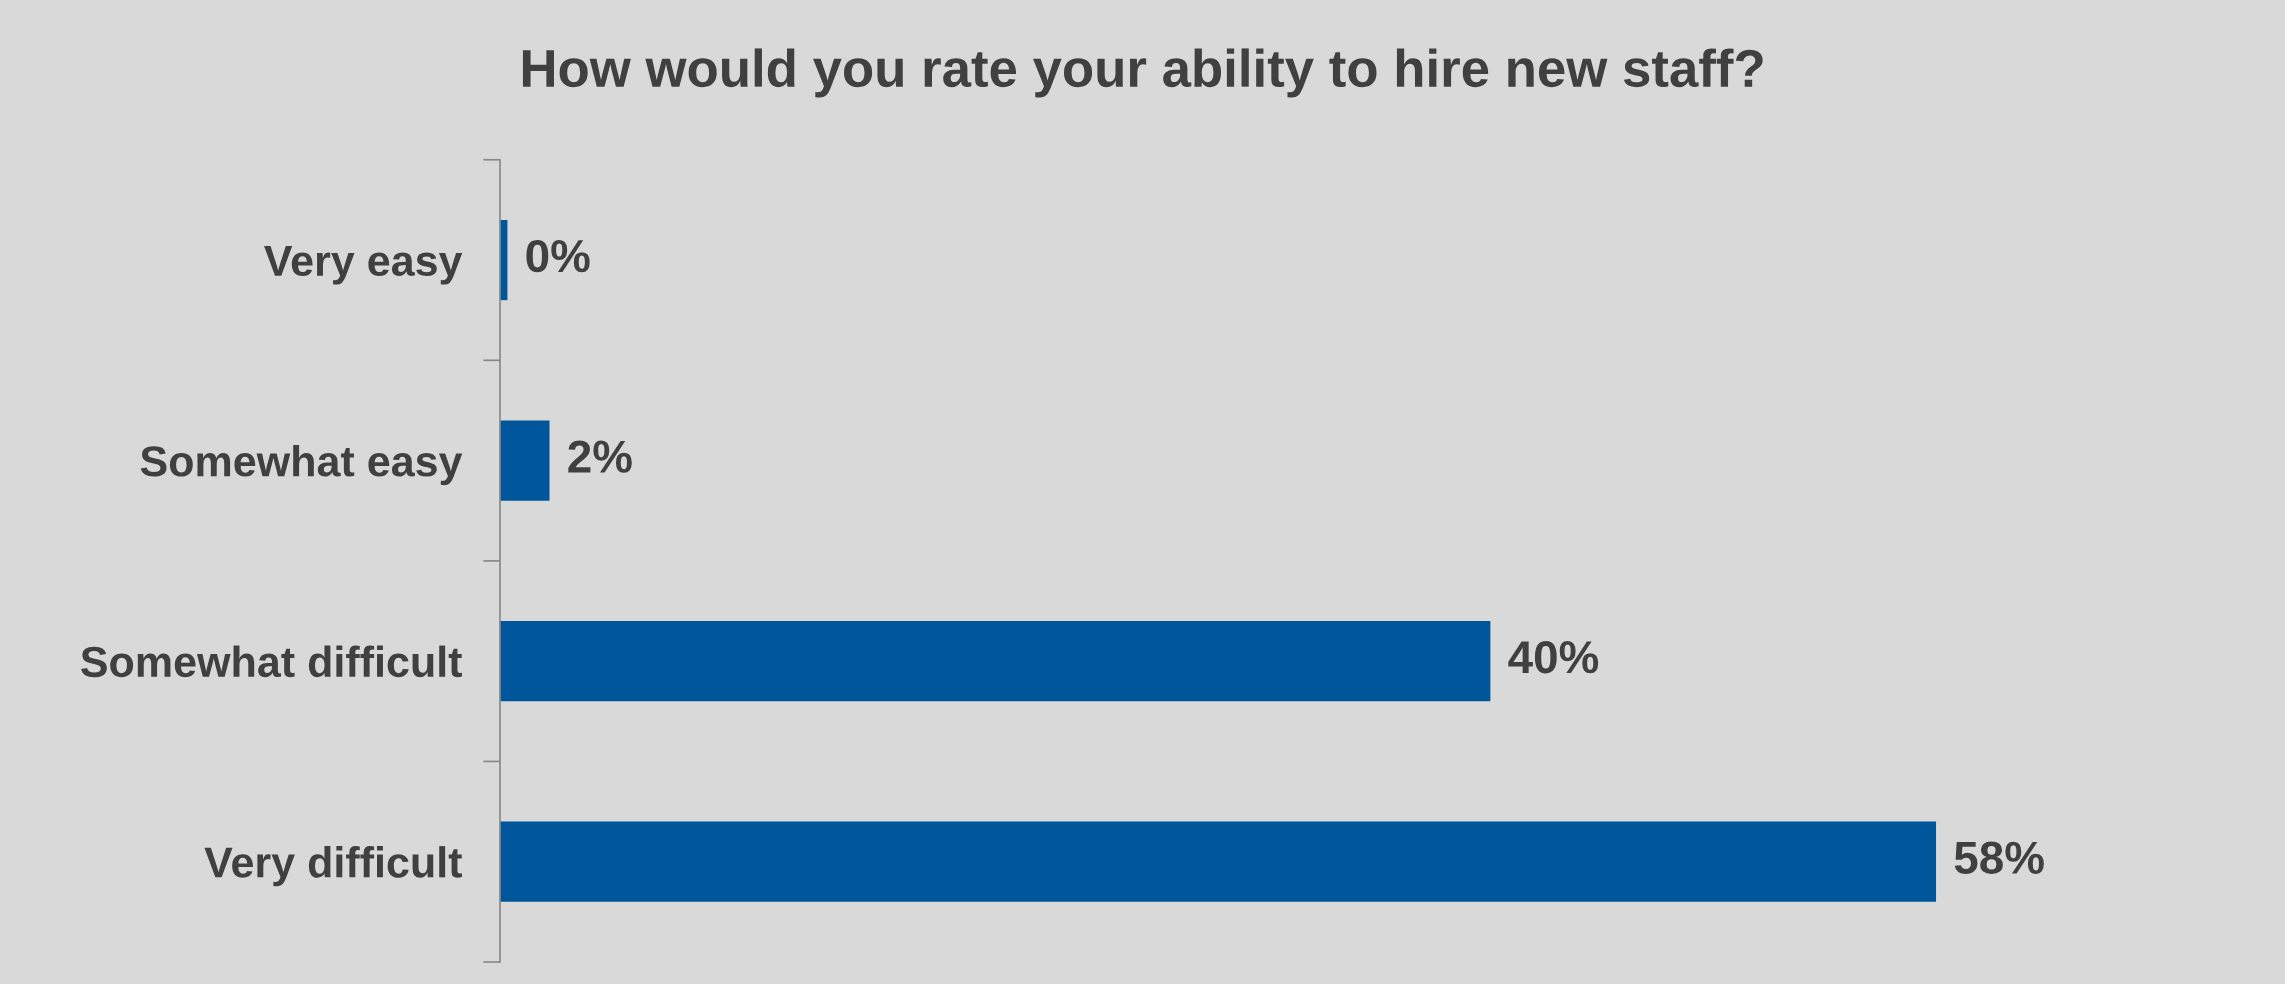  Describe the element at coordinates (1553, 657) in the screenshot. I see `data-label: 40%` at that location.